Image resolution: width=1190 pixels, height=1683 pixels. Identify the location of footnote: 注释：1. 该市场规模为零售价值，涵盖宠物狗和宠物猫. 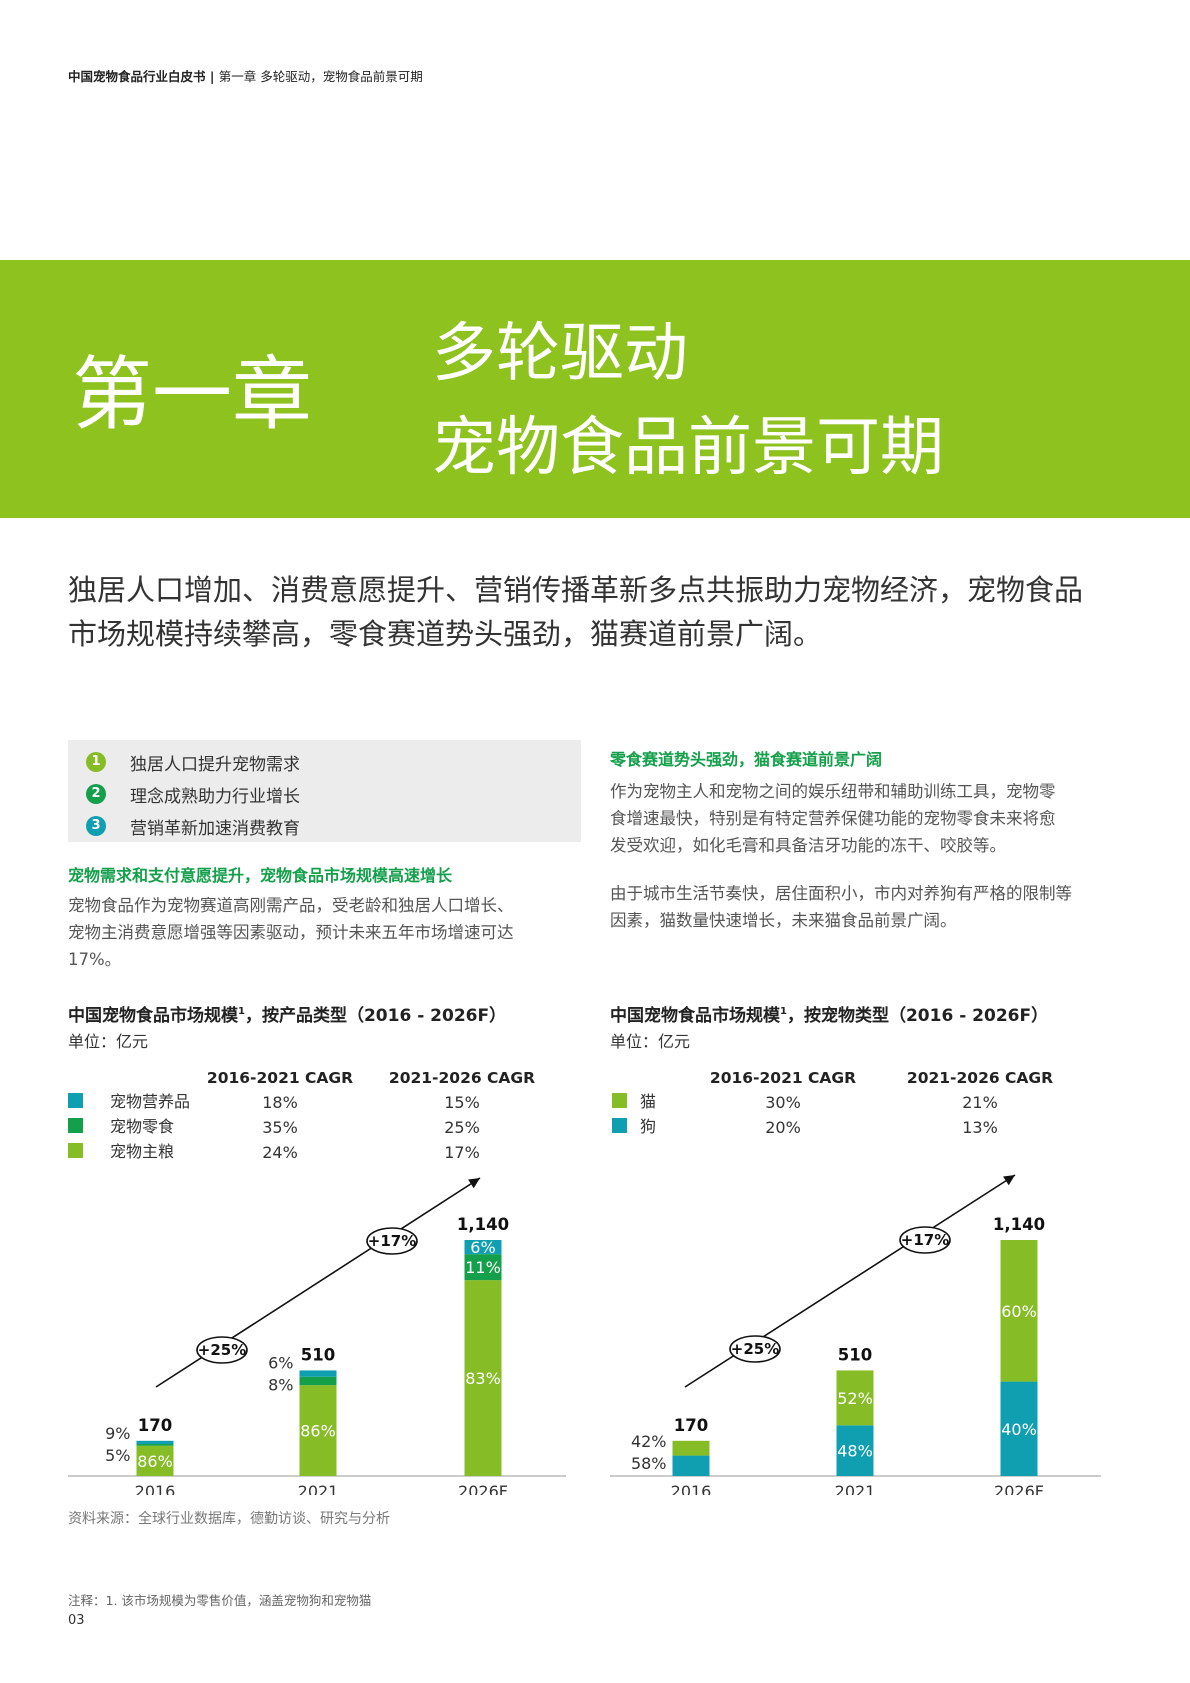
(220, 1600).